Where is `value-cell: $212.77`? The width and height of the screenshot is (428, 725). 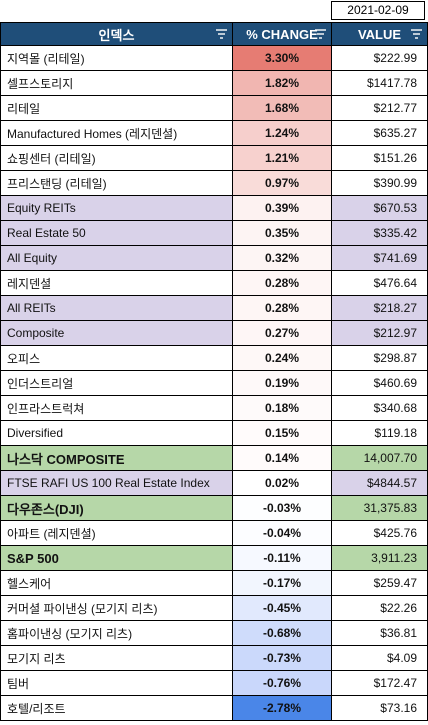 value-cell: $212.77 is located at coordinates (379, 108).